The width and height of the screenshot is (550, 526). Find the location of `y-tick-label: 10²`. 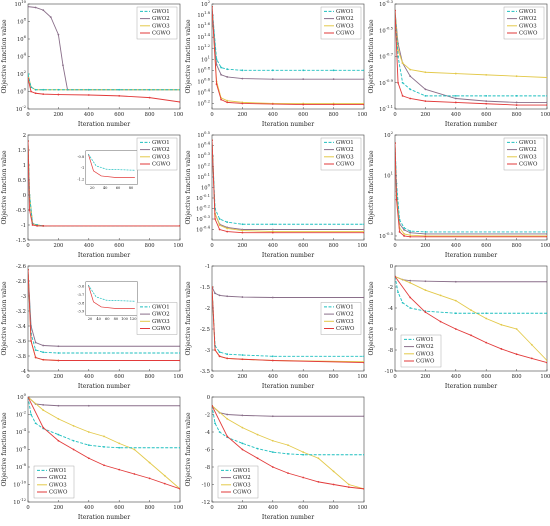

y-tick-label: 10² is located at coordinates (389, 135).